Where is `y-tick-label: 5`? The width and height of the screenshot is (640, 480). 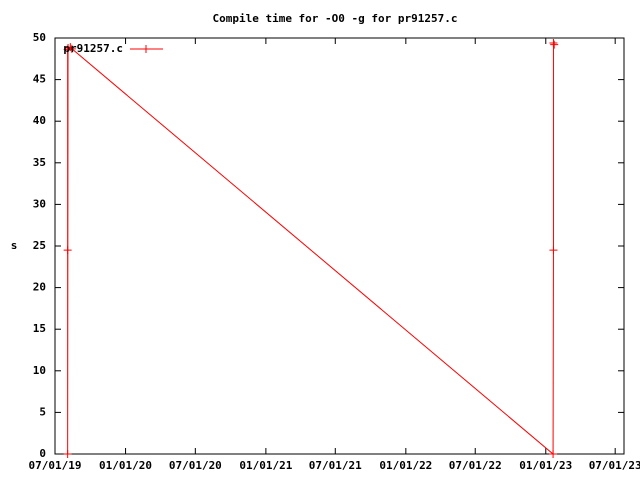 y-tick-label: 5 is located at coordinates (42, 411).